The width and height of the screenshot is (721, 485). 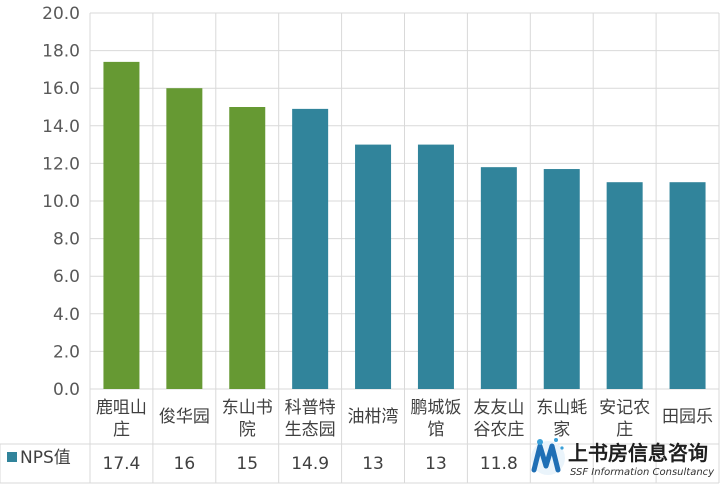 What do you see at coordinates (61, 14) in the screenshot?
I see `y-tick-label: 20.0` at bounding box center [61, 14].